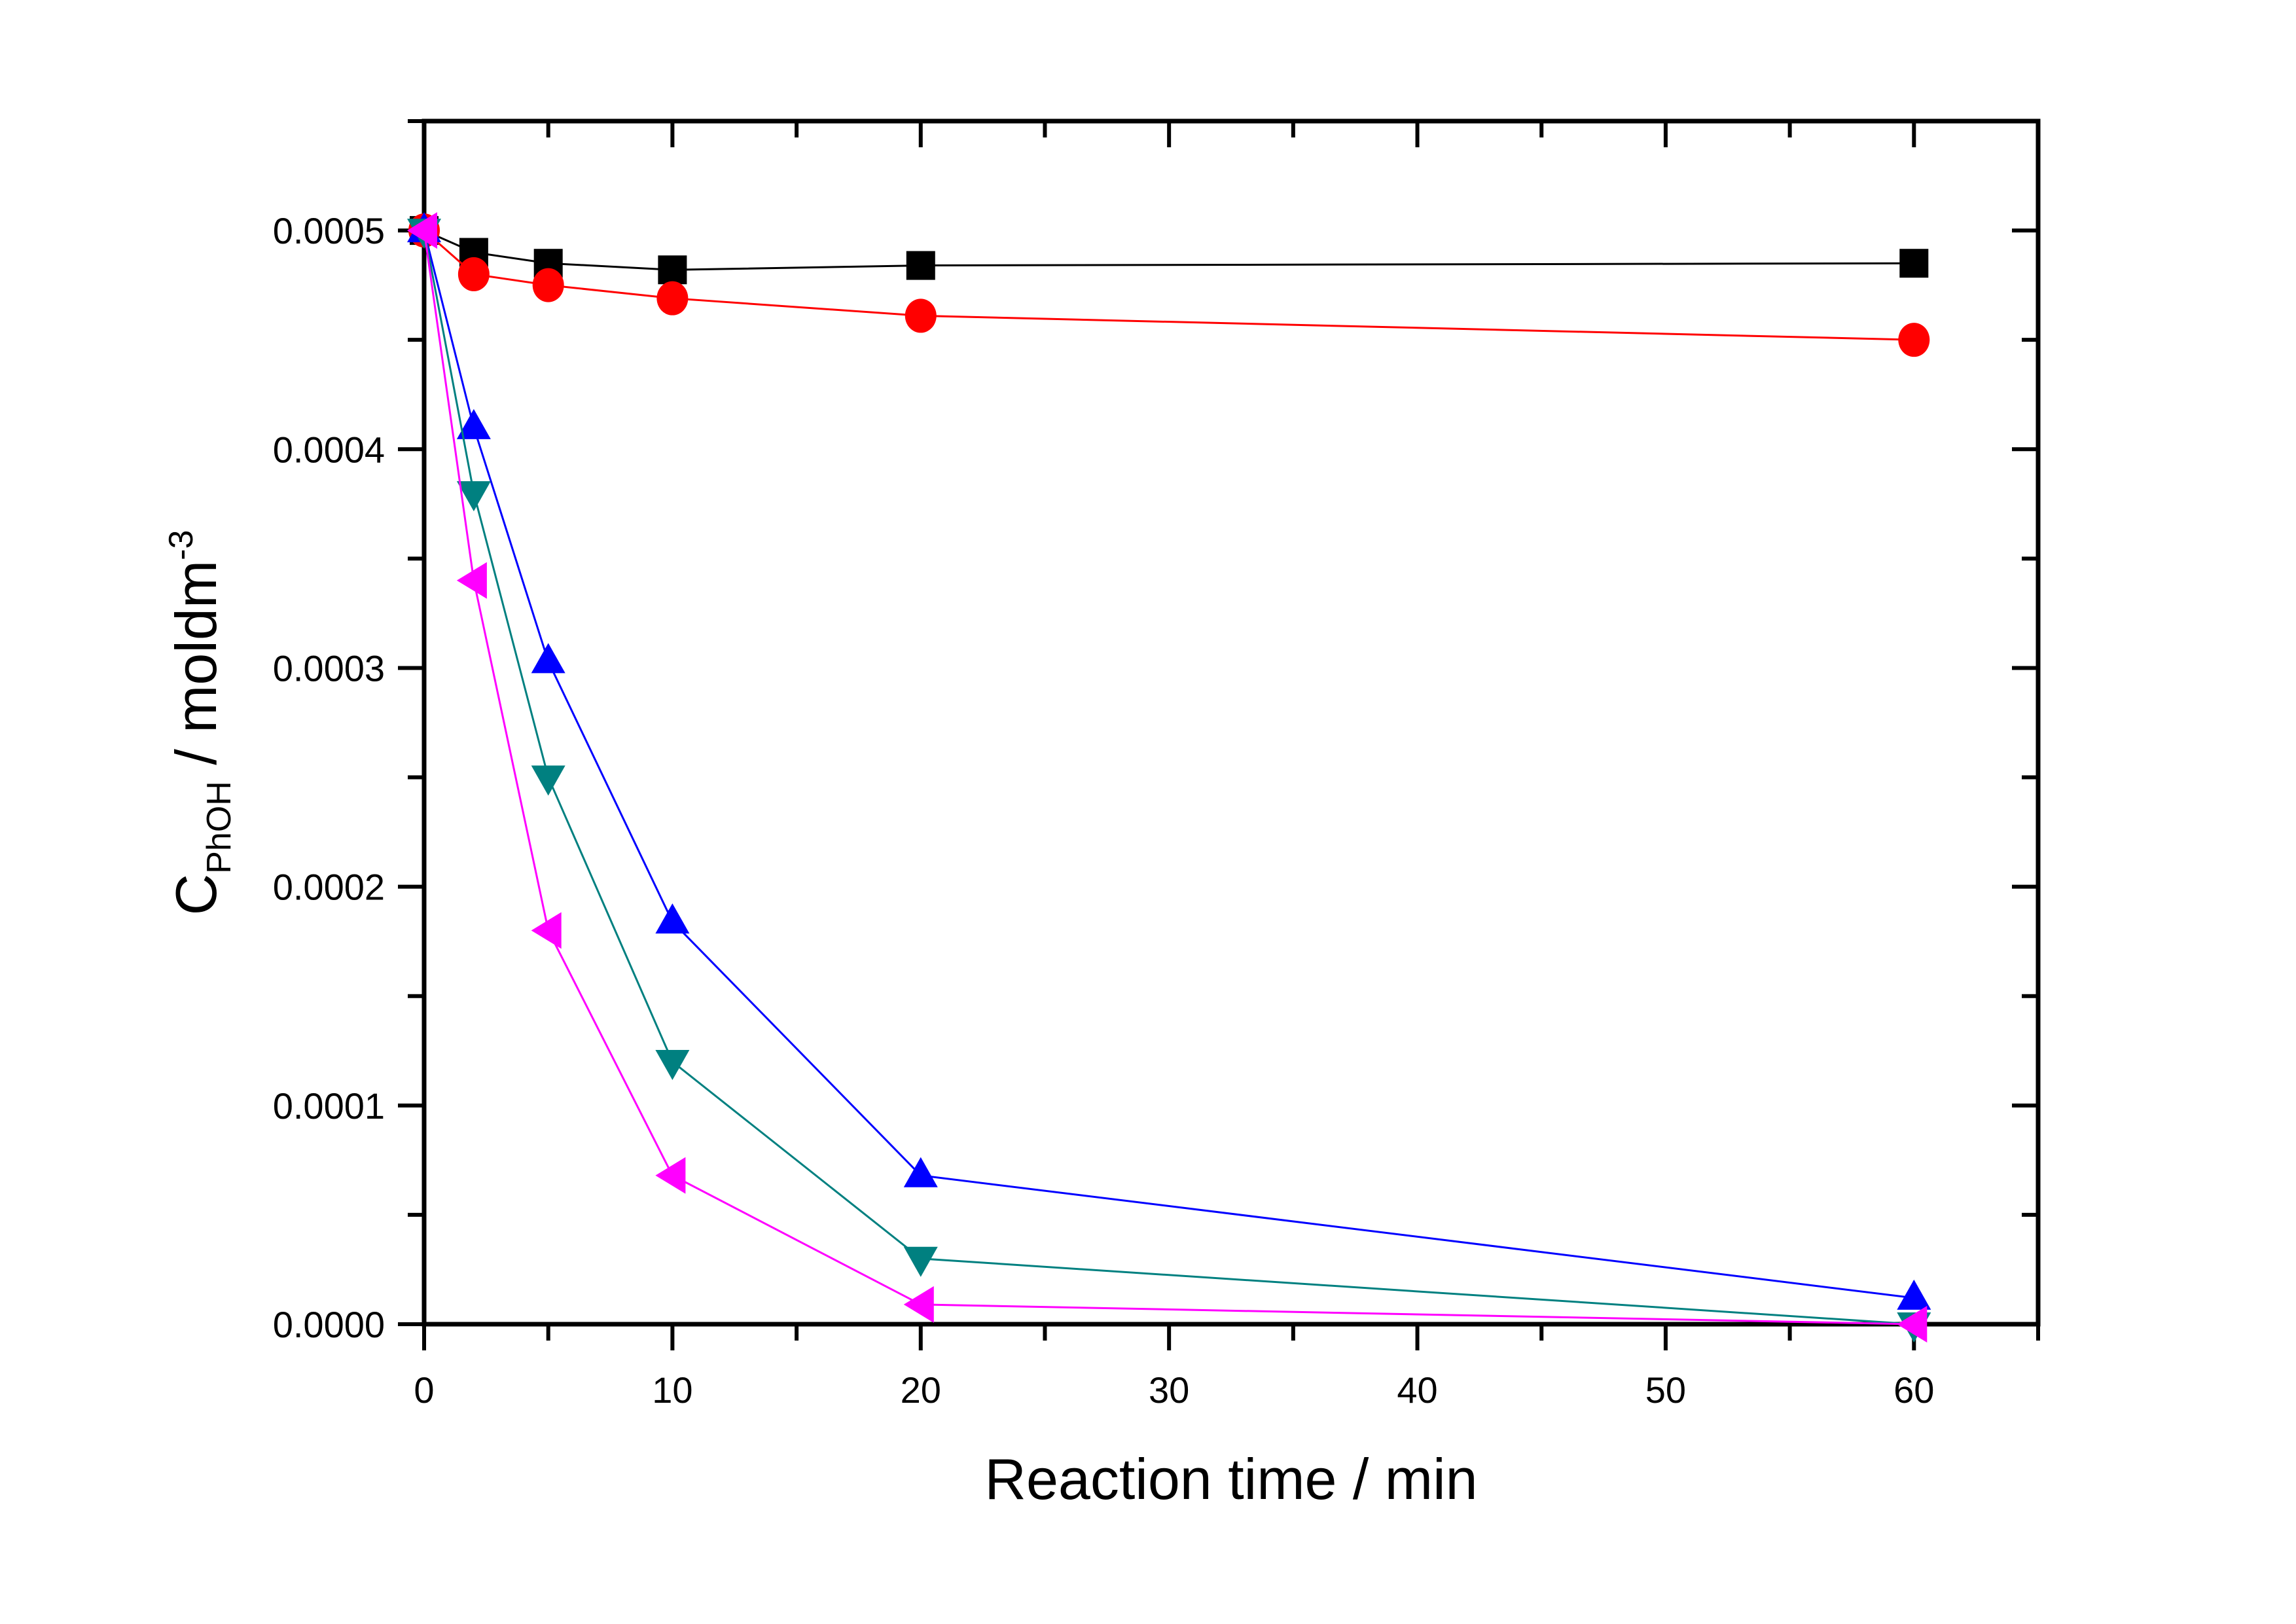  I want to click on y-axis-title-unit: / moldm, so click(196, 670).